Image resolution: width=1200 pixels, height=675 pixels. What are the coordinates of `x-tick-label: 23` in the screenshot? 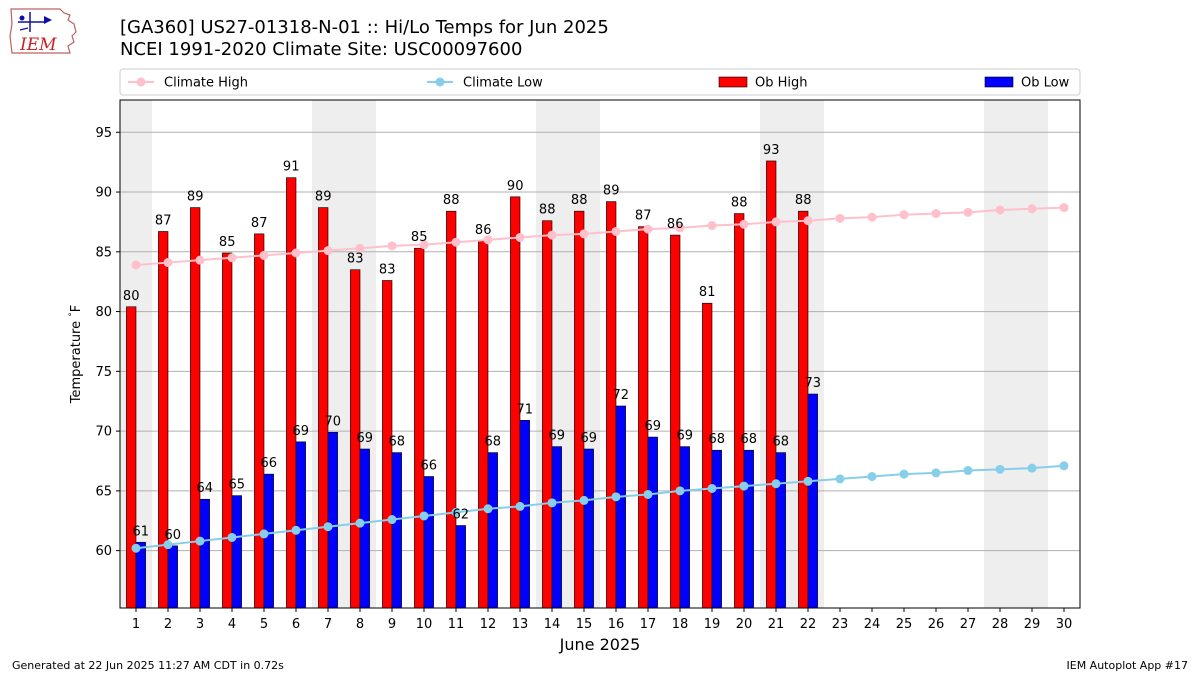 It's located at (840, 624).